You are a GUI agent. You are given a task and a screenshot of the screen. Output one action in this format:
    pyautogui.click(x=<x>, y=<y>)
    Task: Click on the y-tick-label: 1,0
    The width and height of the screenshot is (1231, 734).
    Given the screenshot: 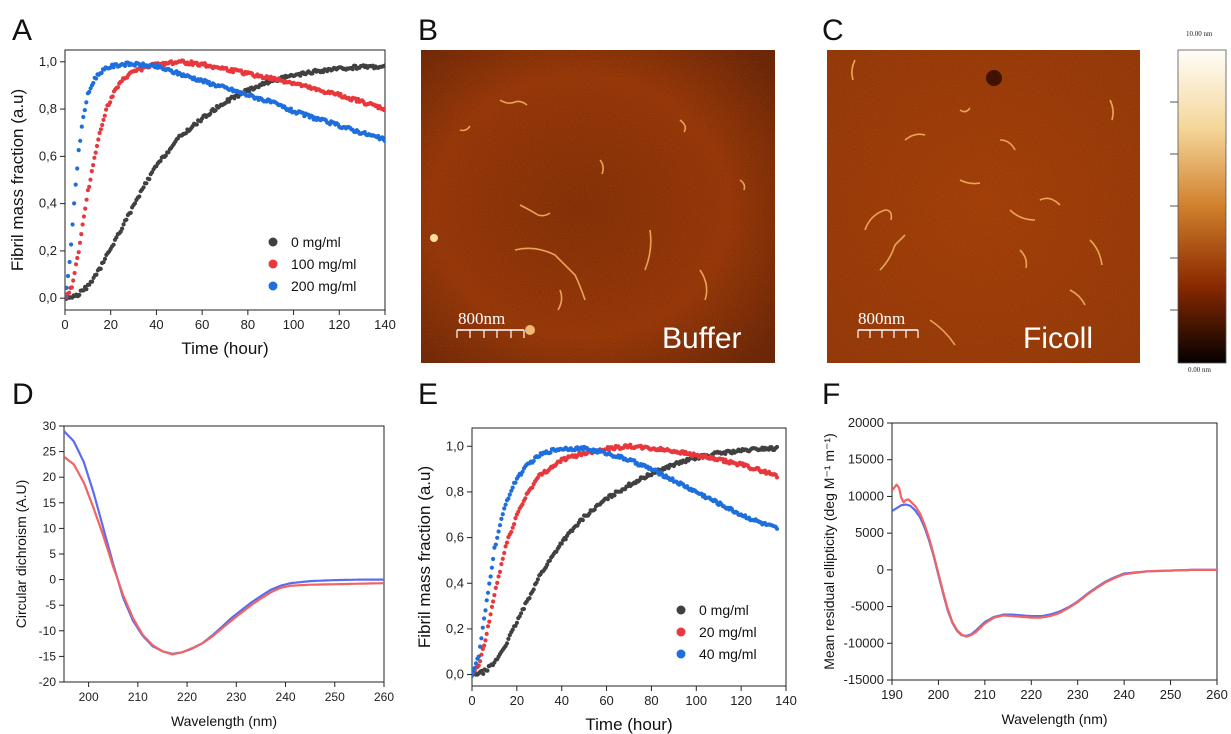 What is the action you would take?
    pyautogui.click(x=455, y=445)
    